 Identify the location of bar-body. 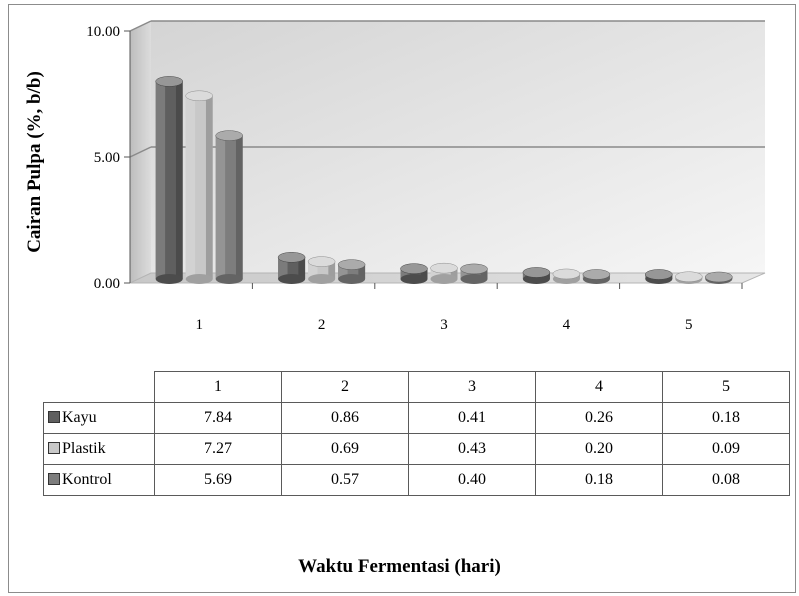
(444, 273).